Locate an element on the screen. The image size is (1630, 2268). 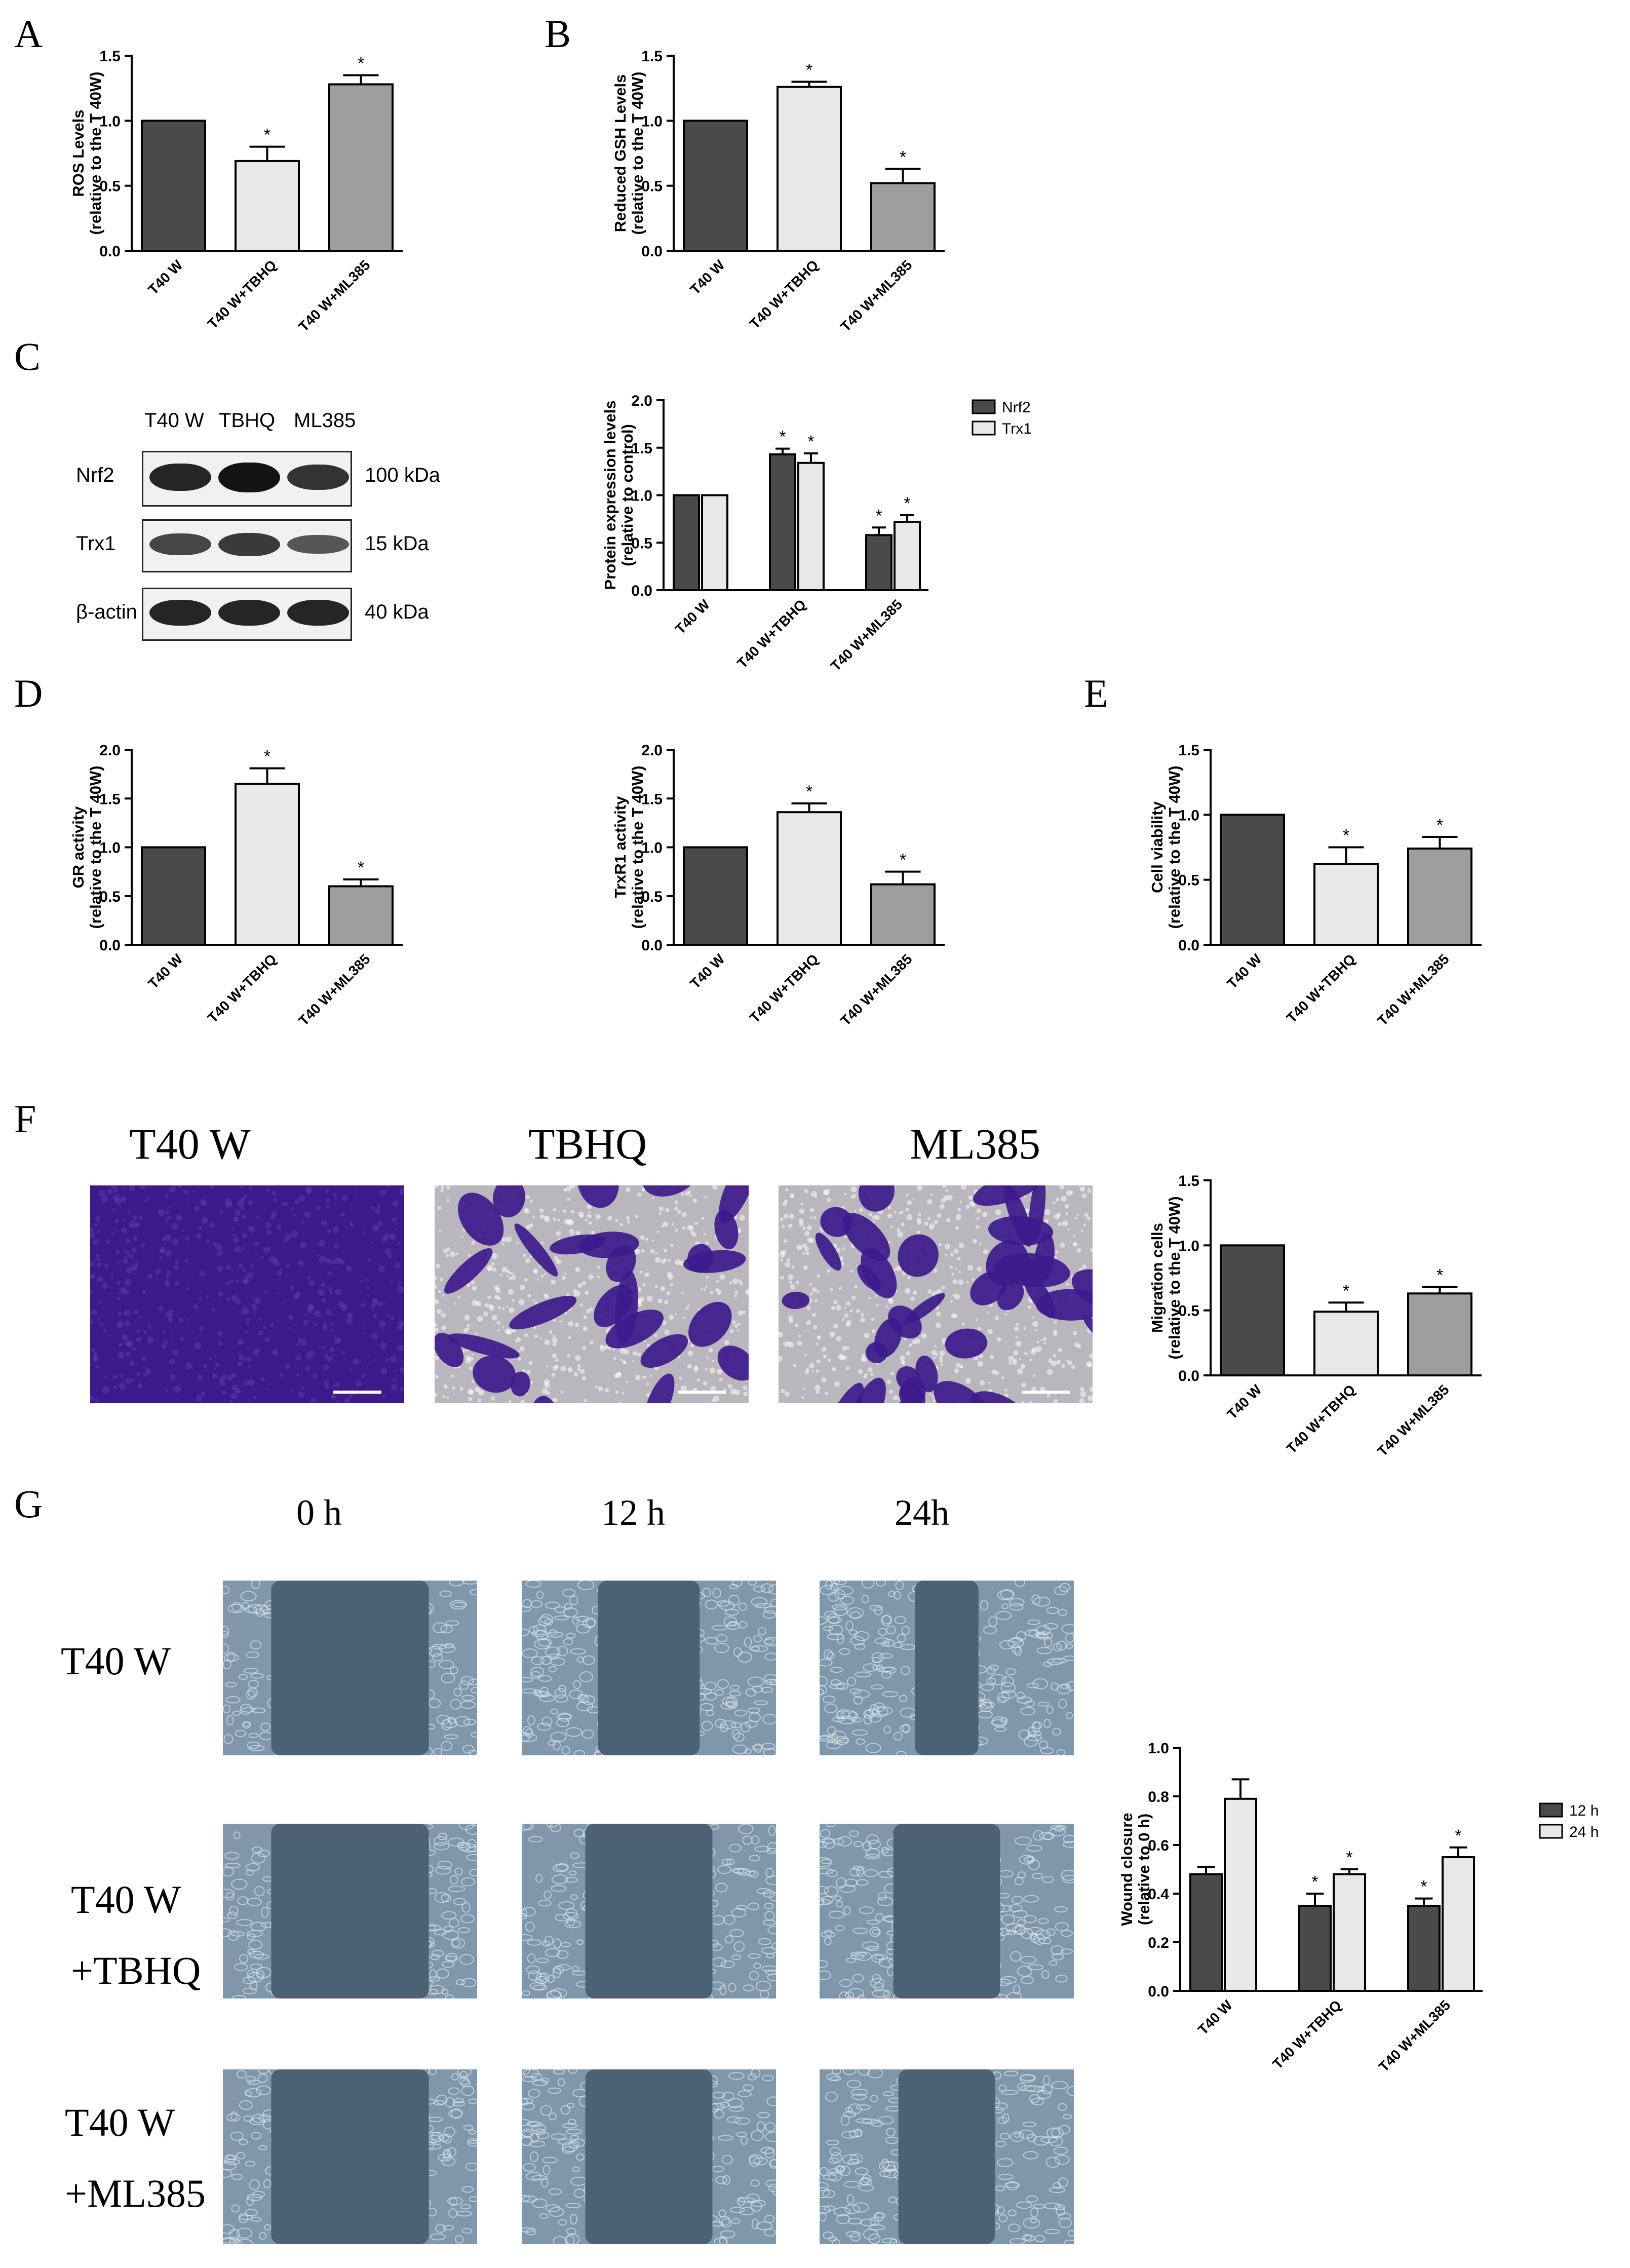
wound-gap is located at coordinates (649, 2156).